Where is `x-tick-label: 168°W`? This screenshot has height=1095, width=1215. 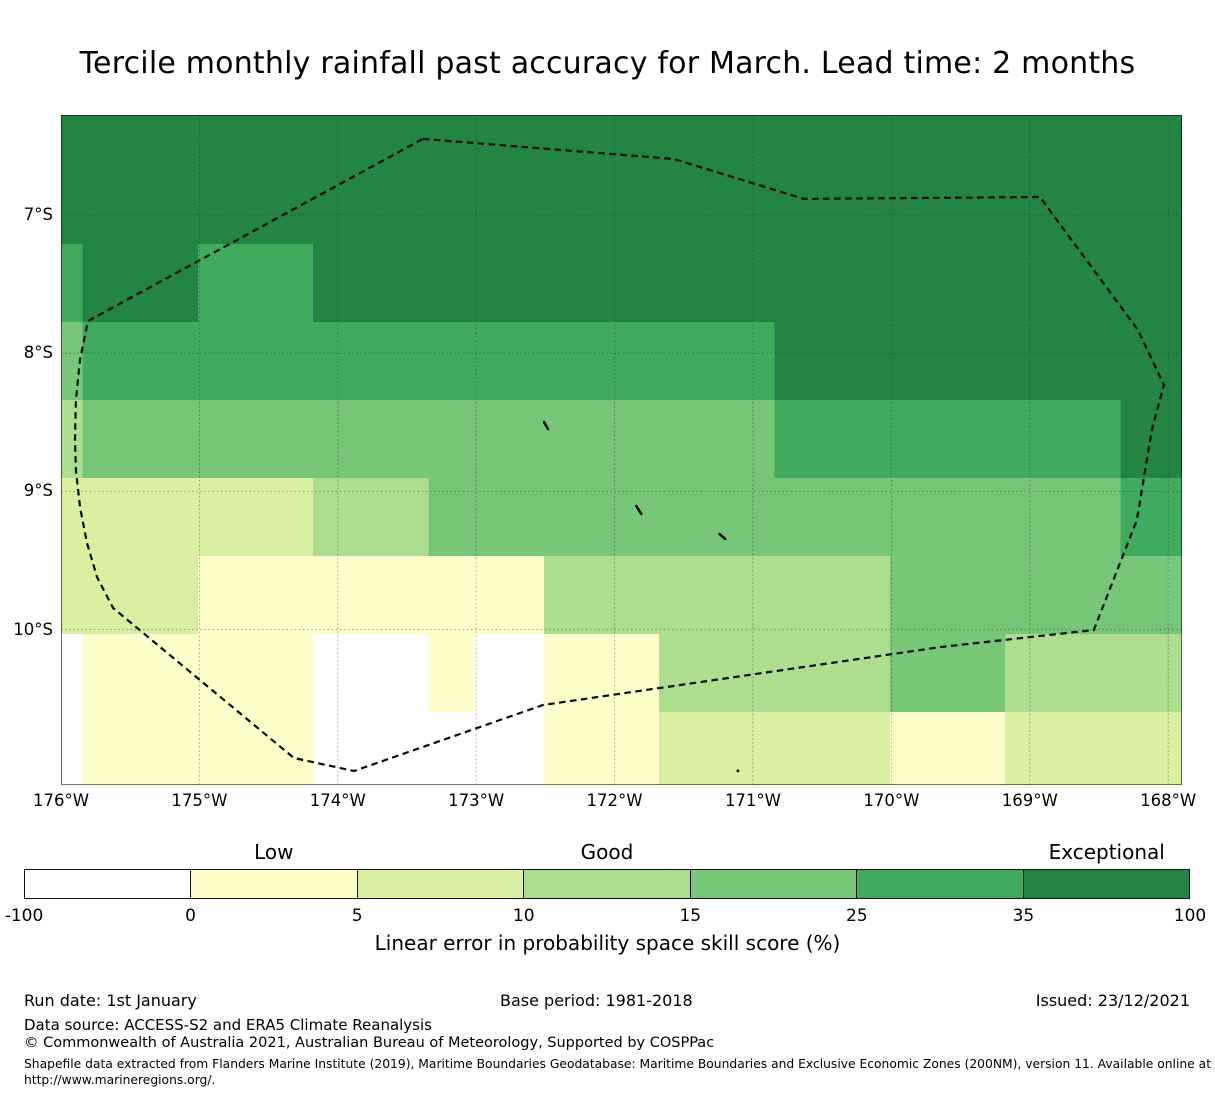 x-tick-label: 168°W is located at coordinates (1168, 800).